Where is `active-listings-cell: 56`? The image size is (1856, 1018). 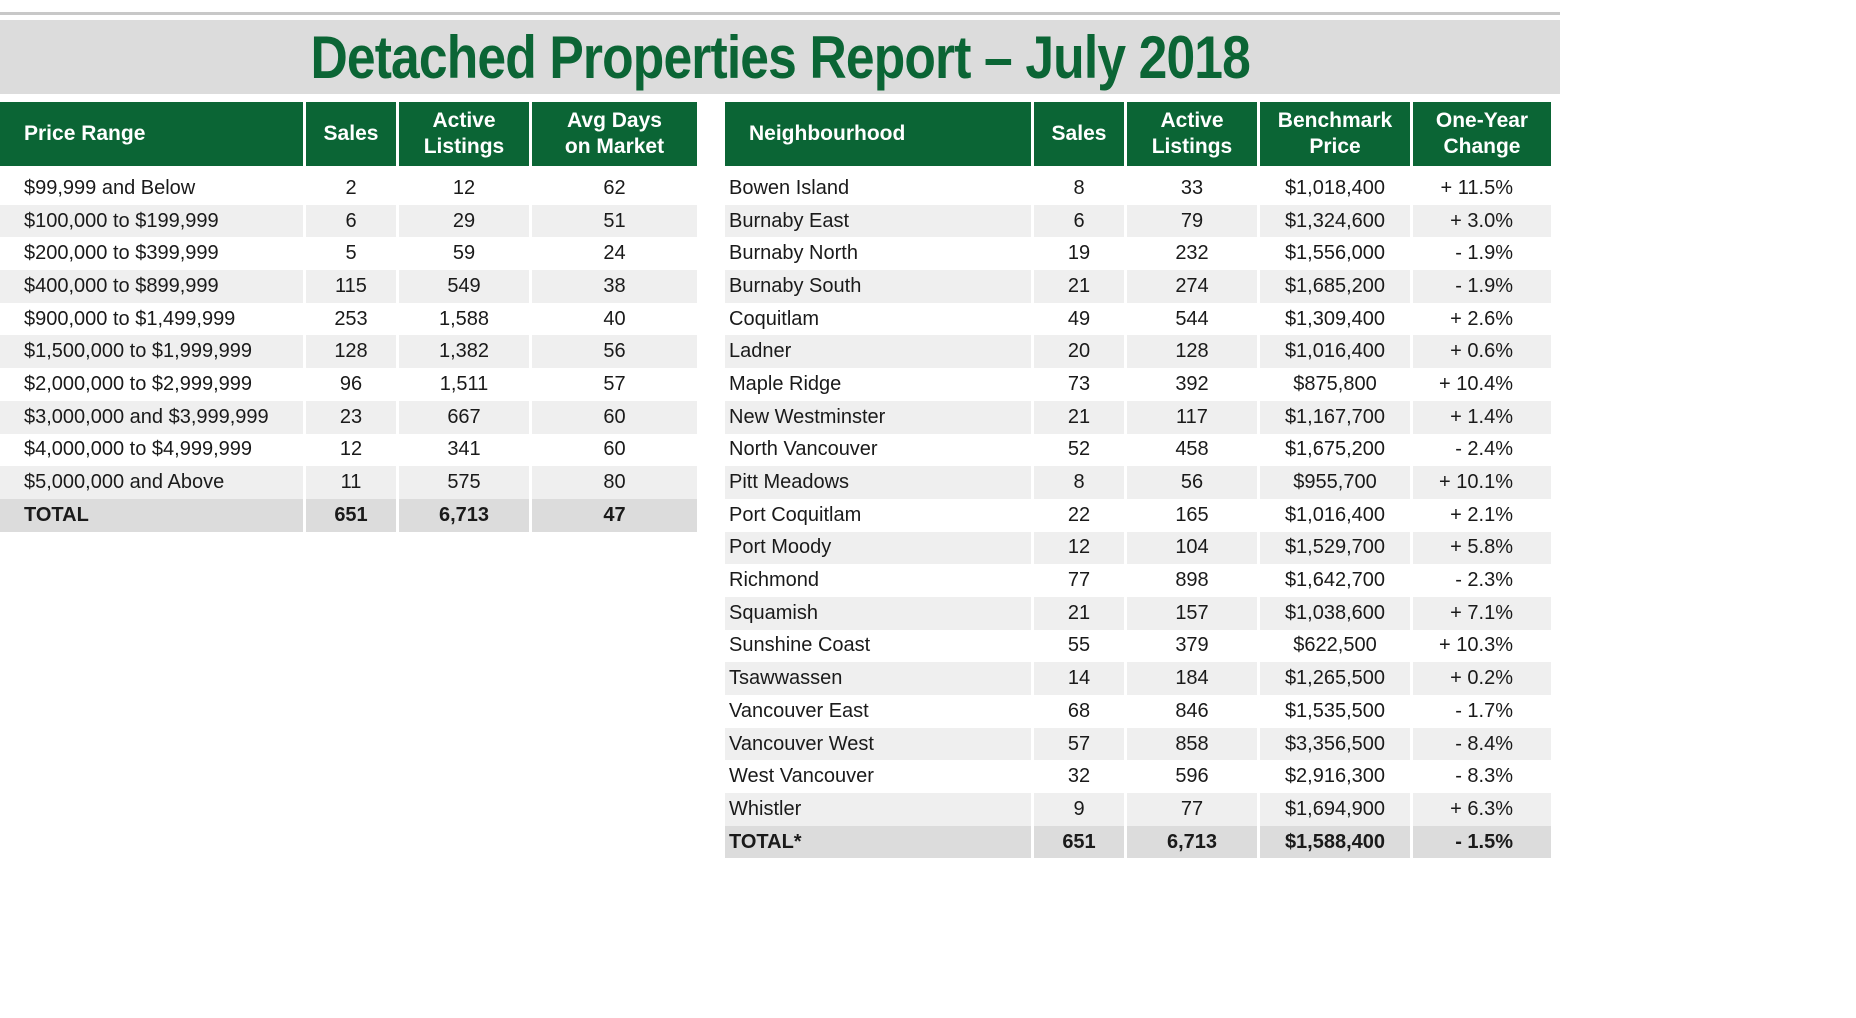
active-listings-cell: 56 is located at coordinates (1192, 482).